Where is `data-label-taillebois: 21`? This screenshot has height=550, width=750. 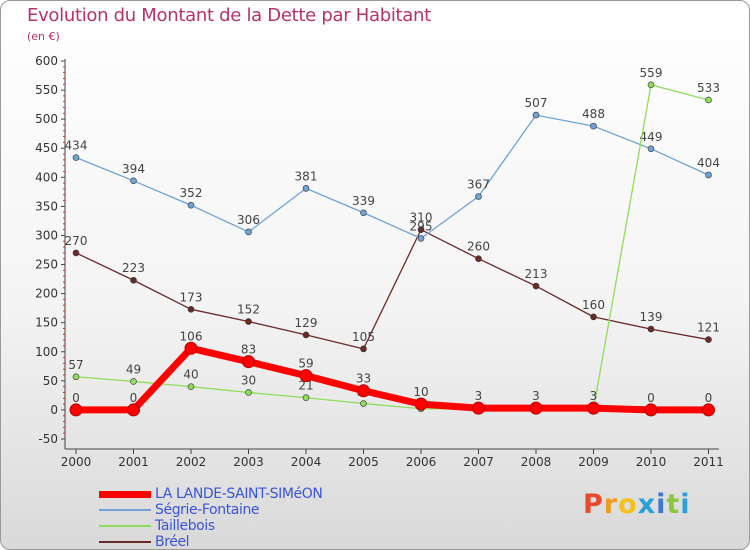 data-label-taillebois: 21 is located at coordinates (305, 386).